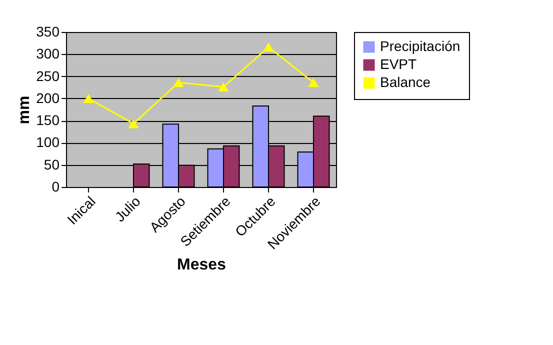  I want to click on y-tick-label: 200, so click(48, 98).